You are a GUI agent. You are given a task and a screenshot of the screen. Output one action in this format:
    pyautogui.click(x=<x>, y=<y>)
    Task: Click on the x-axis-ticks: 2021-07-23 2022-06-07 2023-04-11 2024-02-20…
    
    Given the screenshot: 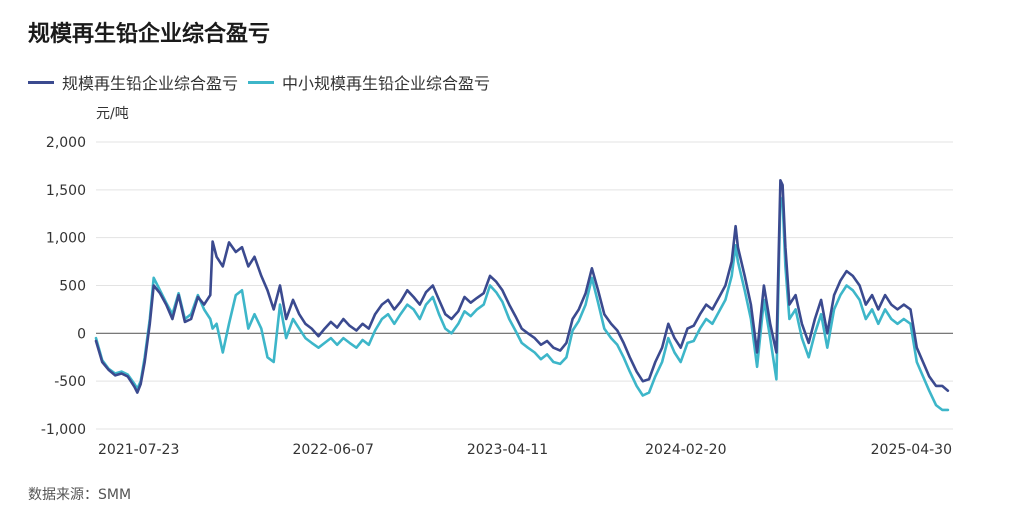 What is the action you would take?
    pyautogui.click(x=525, y=450)
    